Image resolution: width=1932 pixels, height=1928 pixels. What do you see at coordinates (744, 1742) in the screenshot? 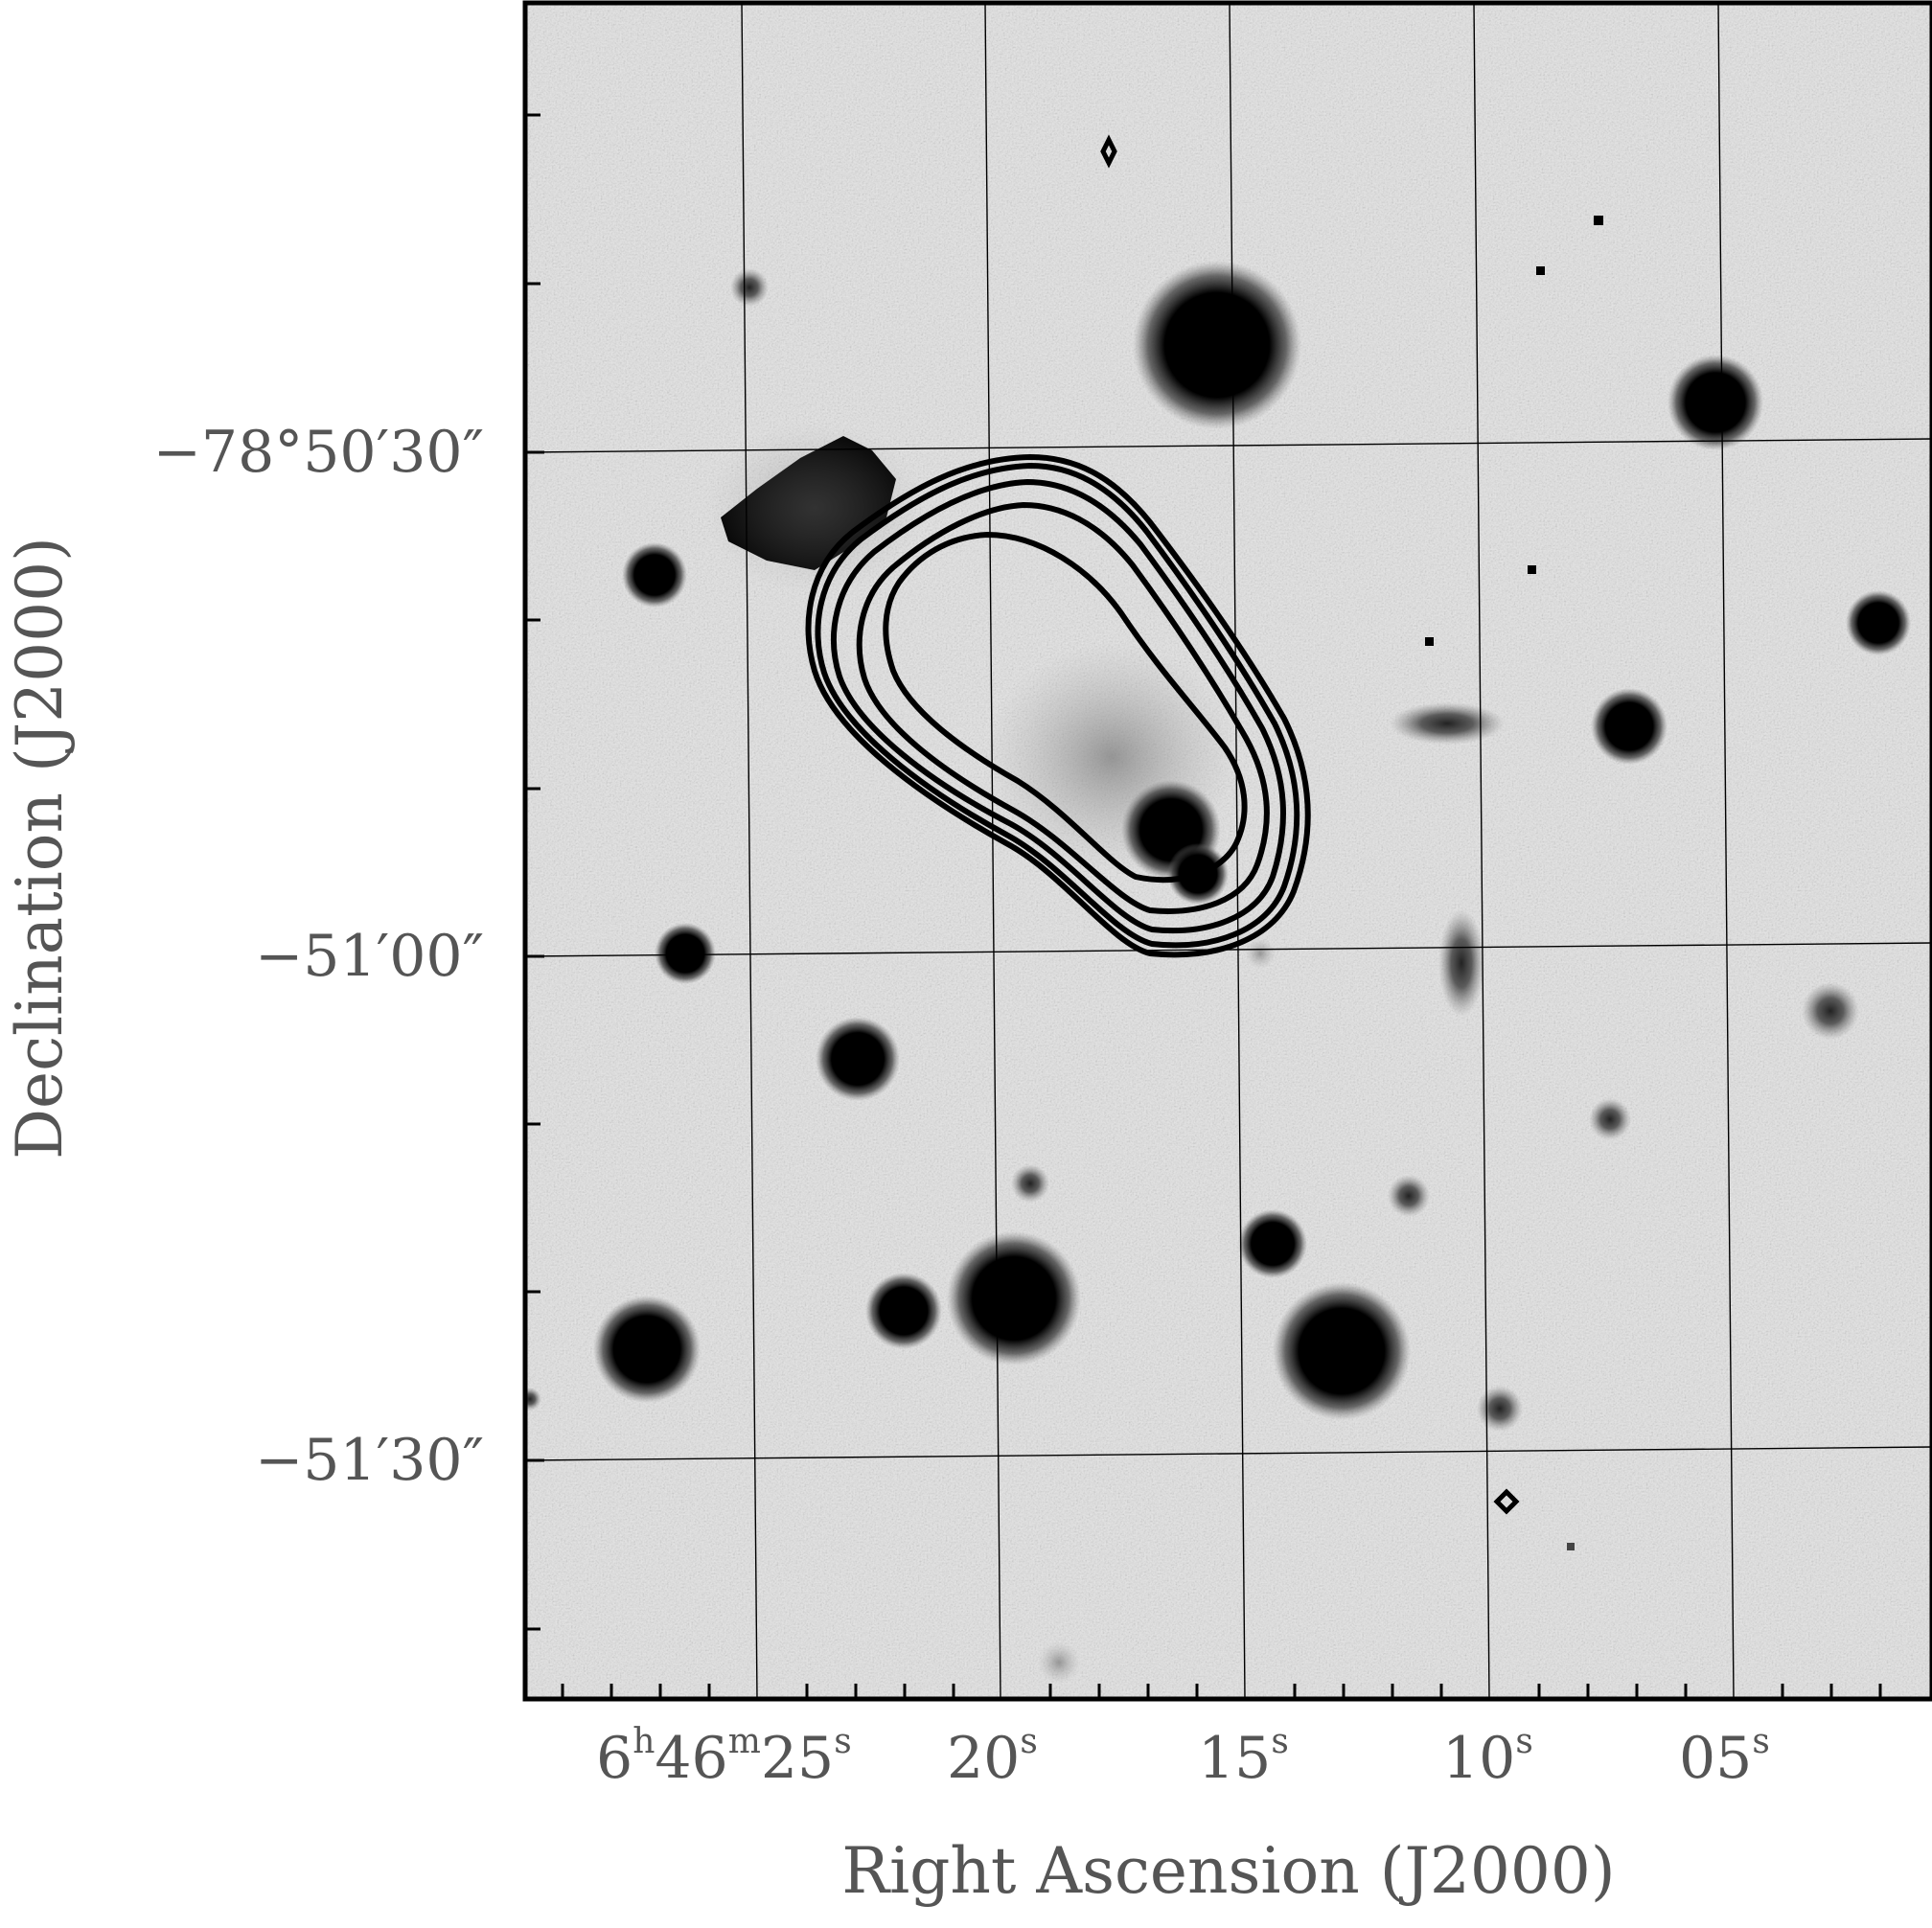
I see `unit-m: m` at bounding box center [744, 1742].